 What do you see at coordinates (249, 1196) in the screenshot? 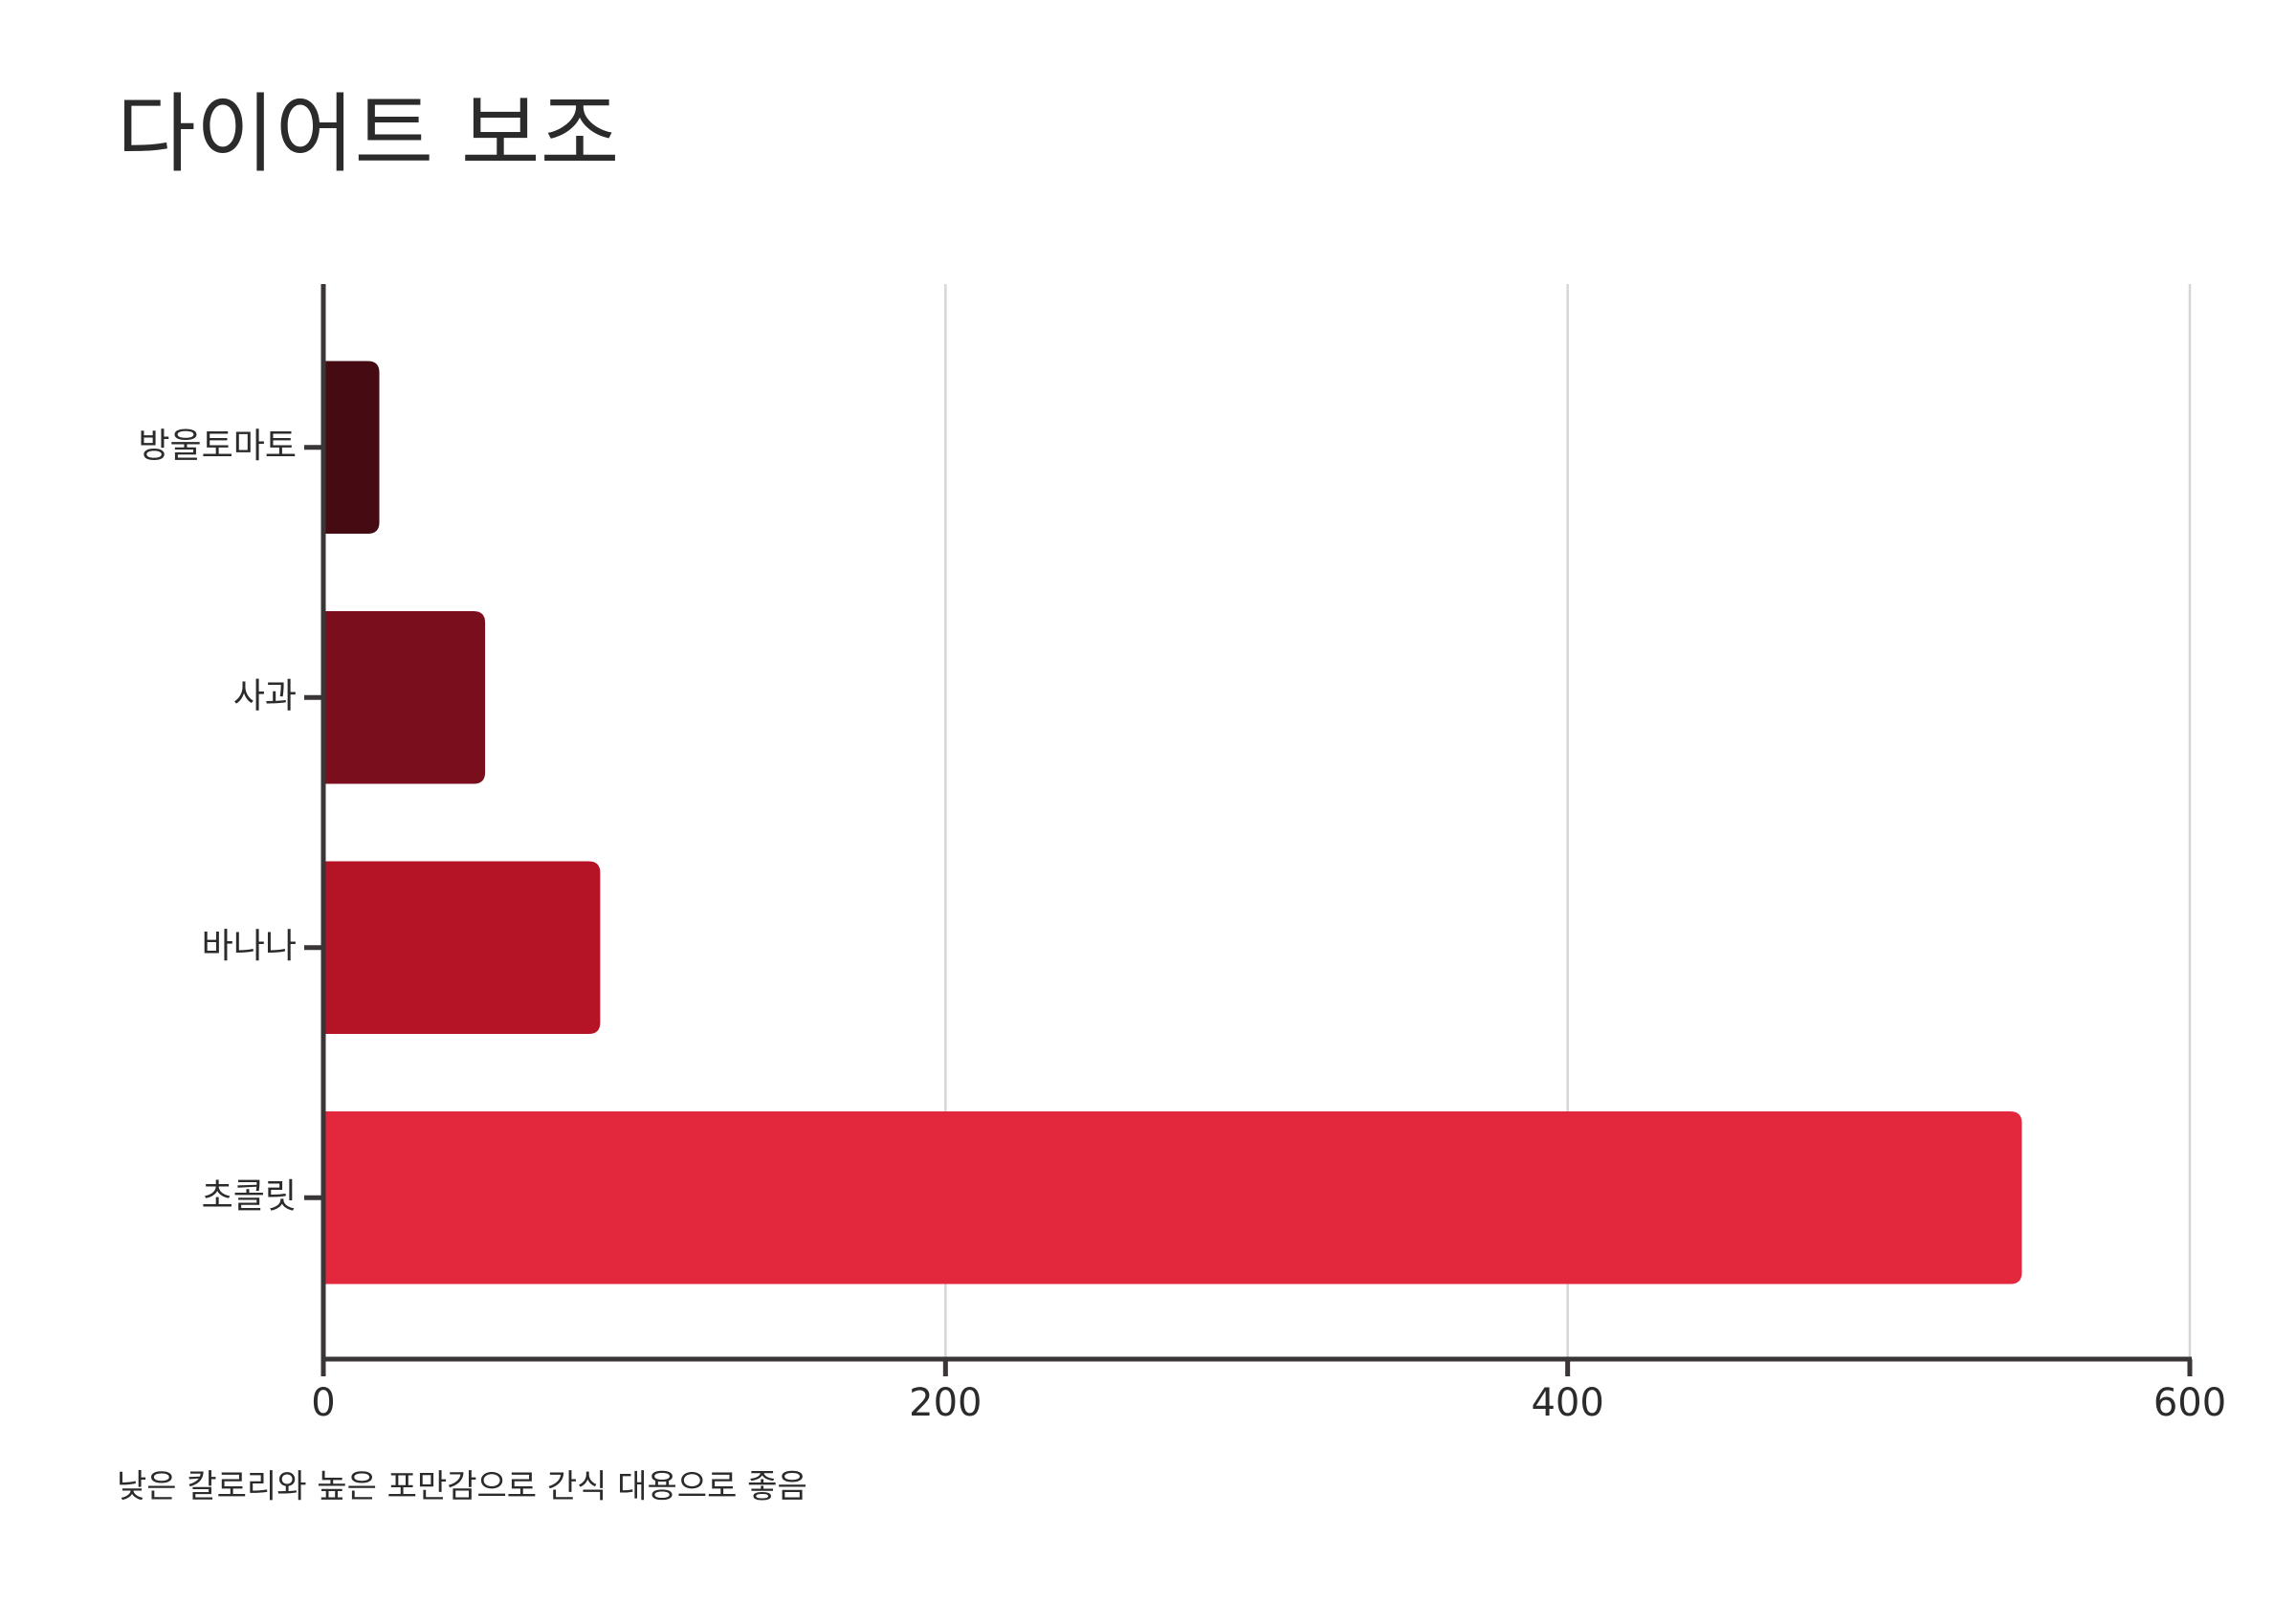
I see `y-tick-label: 초콜릿` at bounding box center [249, 1196].